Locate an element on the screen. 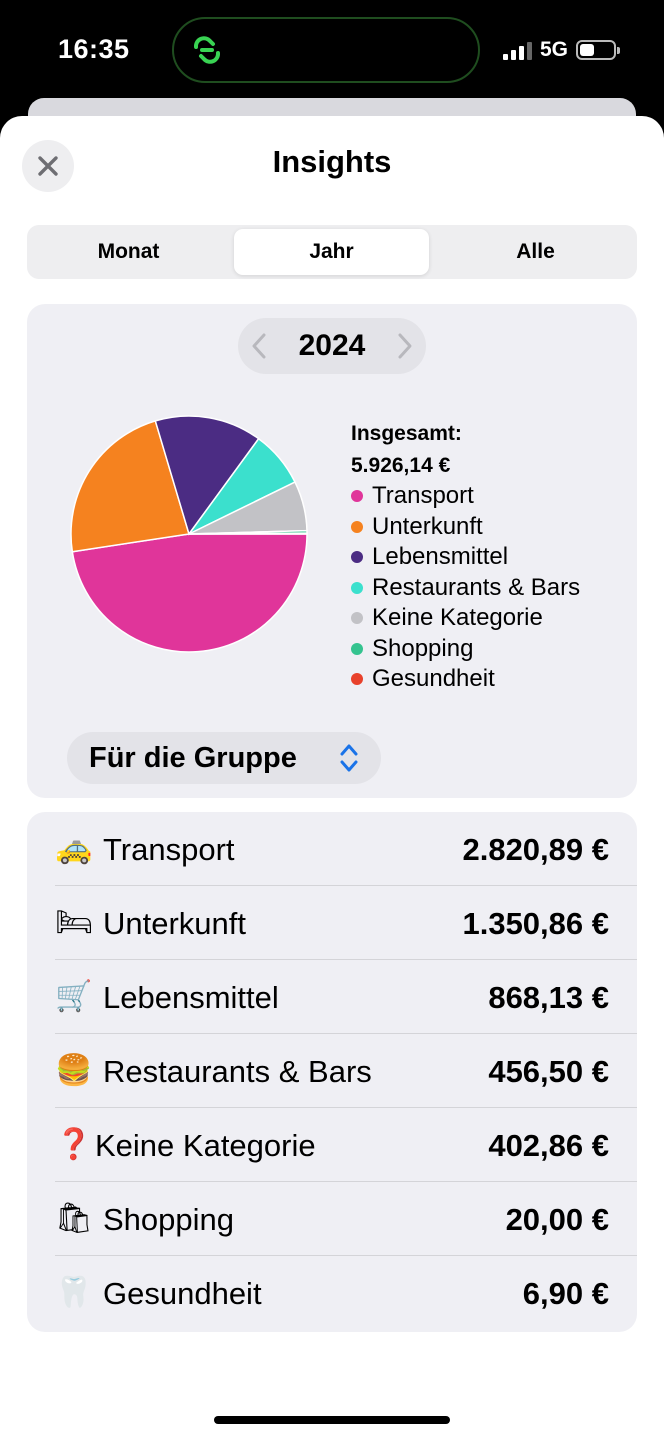 This screenshot has width=664, height=1440. list-item: 🍔 Restaurants & Bars 456,50 € is located at coordinates (332, 1071).